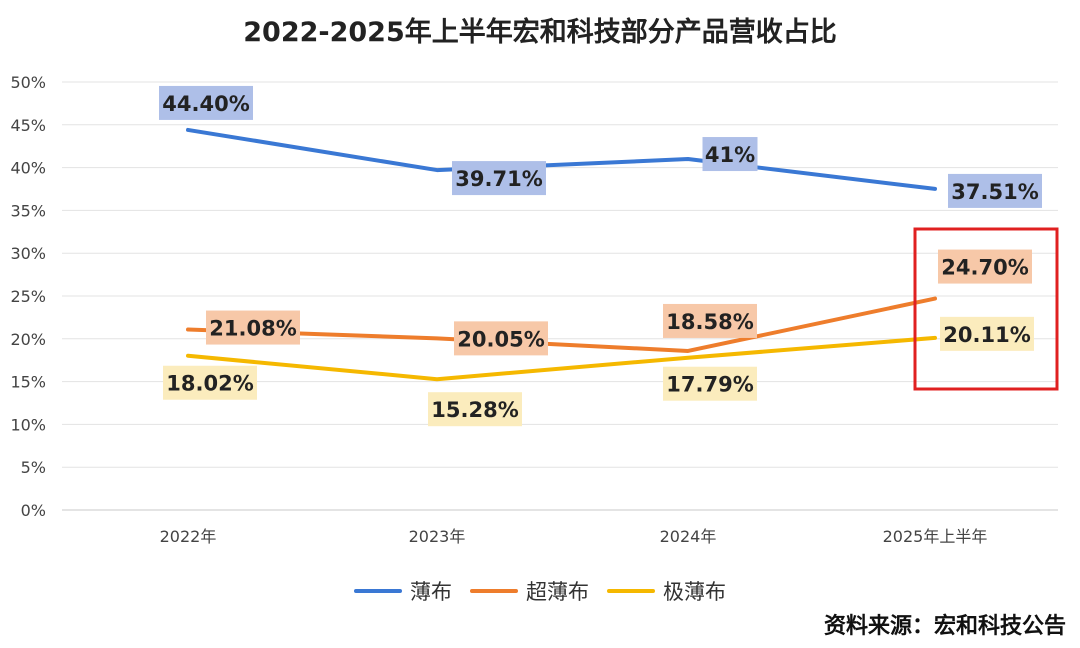 This screenshot has width=1080, height=648. I want to click on data-label: 39.71%, so click(498, 179).